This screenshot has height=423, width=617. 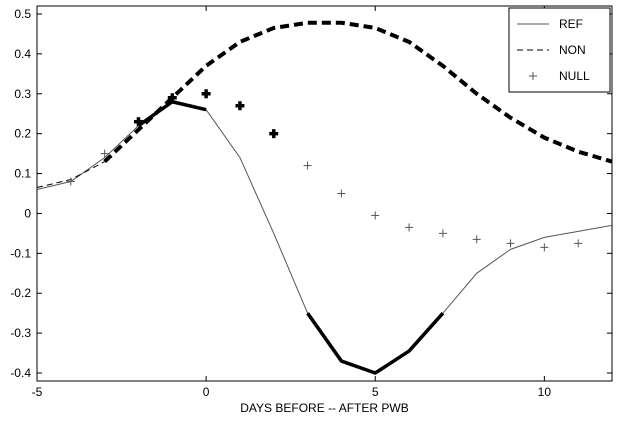 What do you see at coordinates (550, 24) in the screenshot?
I see `legend-entry-ref: REF` at bounding box center [550, 24].